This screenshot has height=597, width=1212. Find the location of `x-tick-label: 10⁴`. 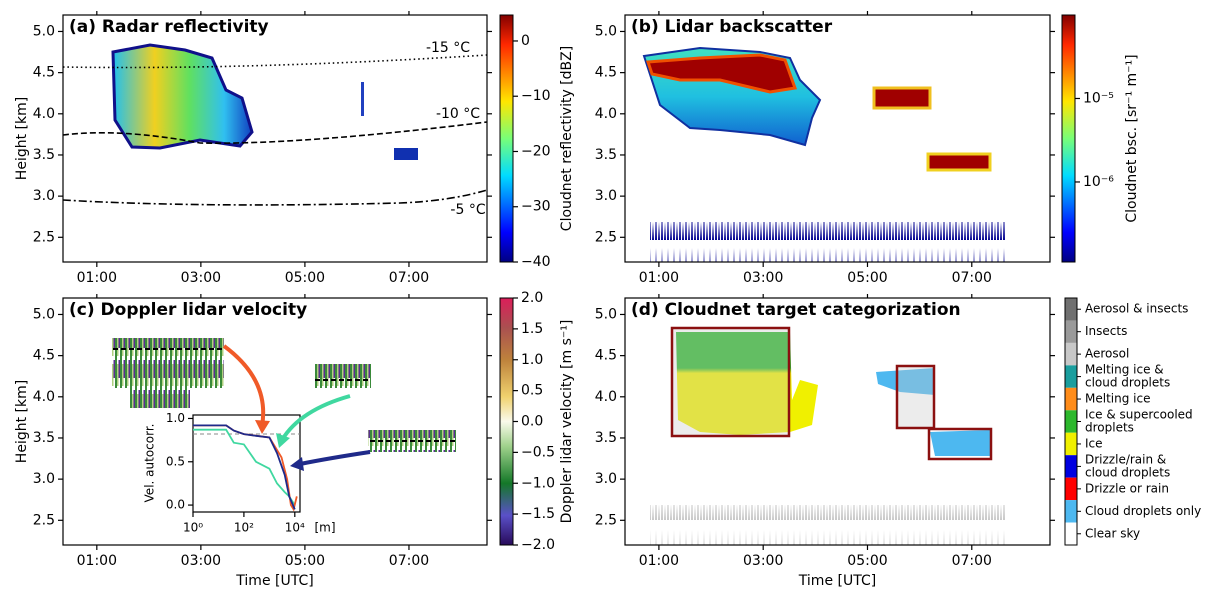

x-tick-label: 10⁴ is located at coordinates (295, 528).